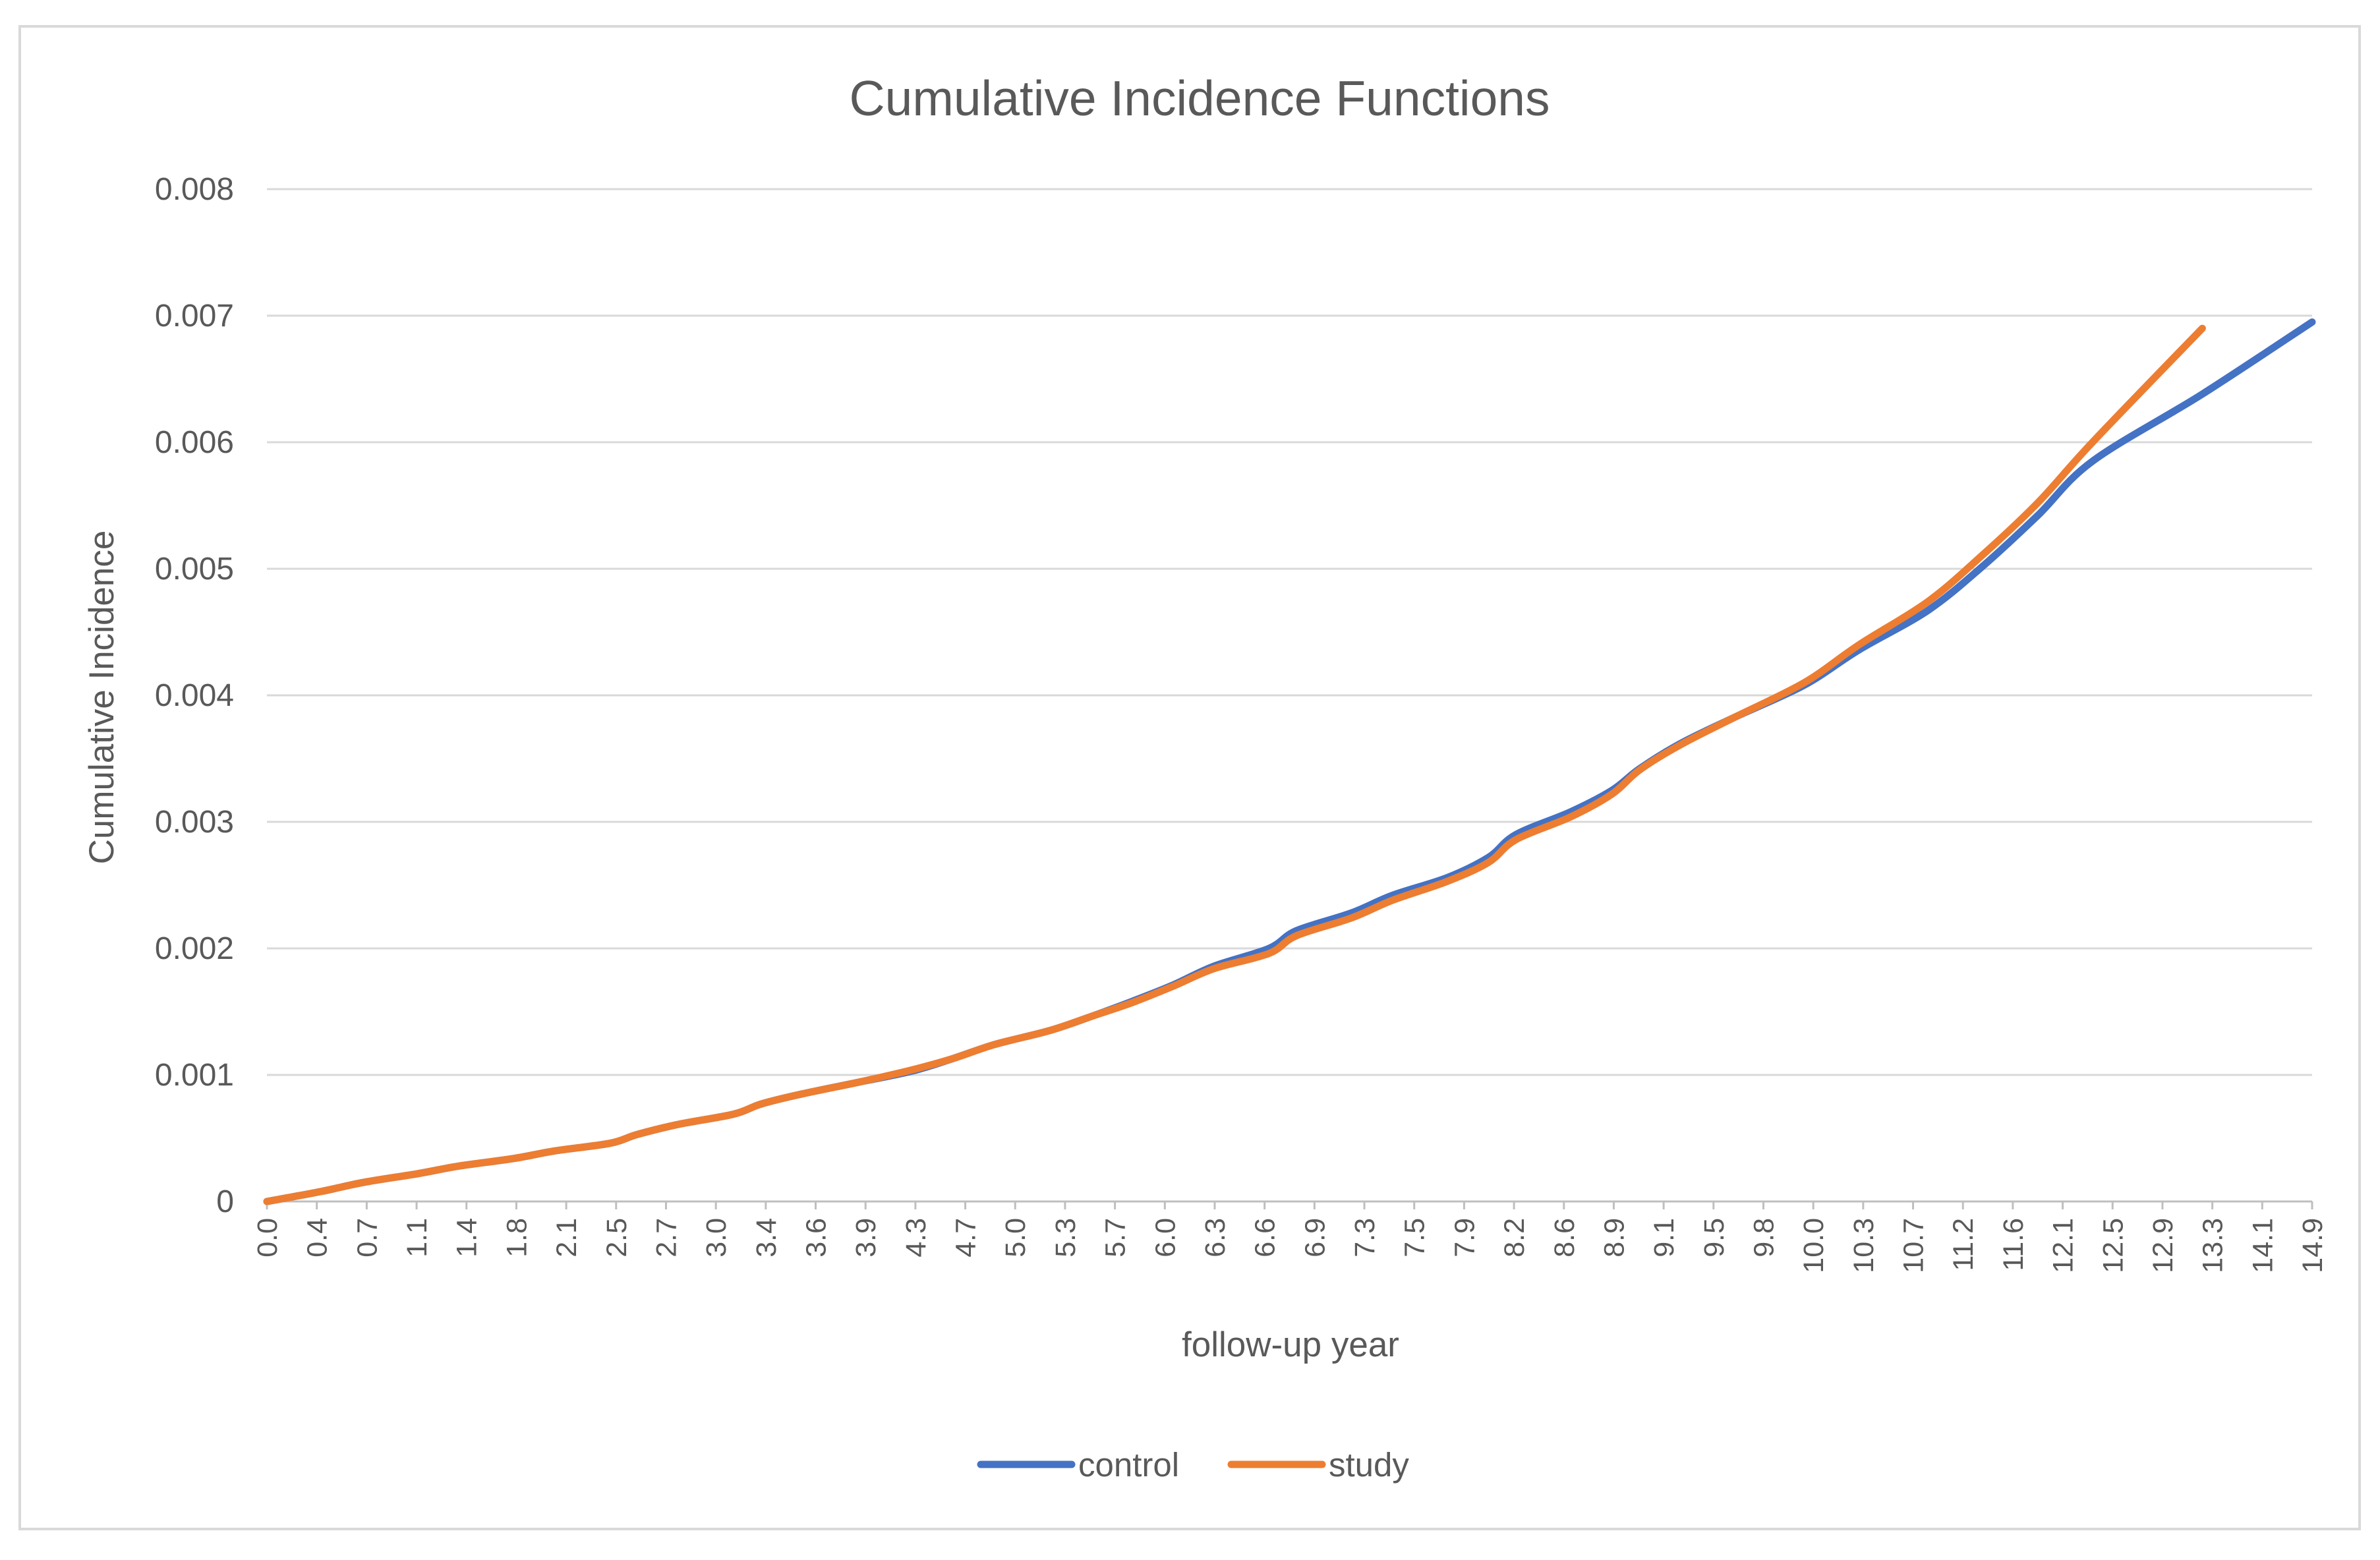 This screenshot has height=1560, width=2380. Describe the element at coordinates (1415, 1237) in the screenshot. I see `x-tick-label: 7.5` at that location.